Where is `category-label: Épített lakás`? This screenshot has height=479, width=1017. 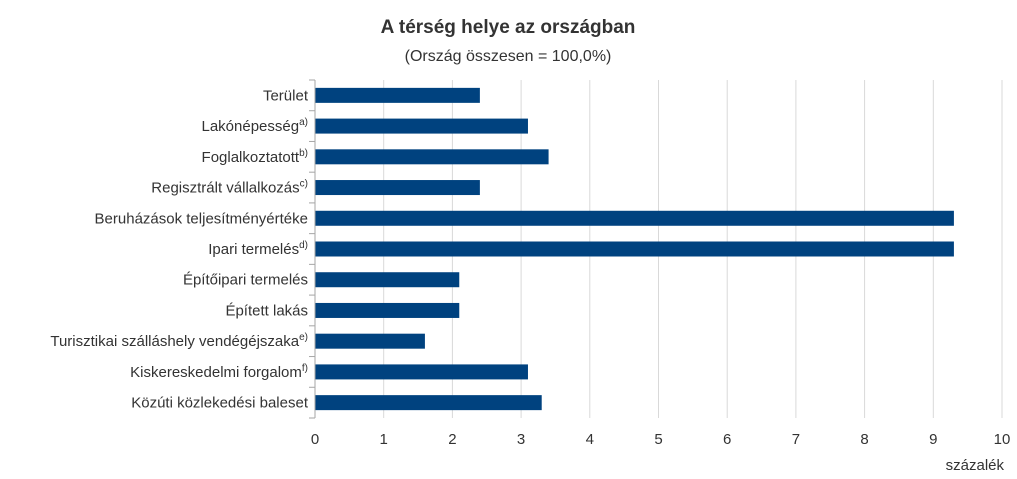
category-label: Épített lakás is located at coordinates (266, 310).